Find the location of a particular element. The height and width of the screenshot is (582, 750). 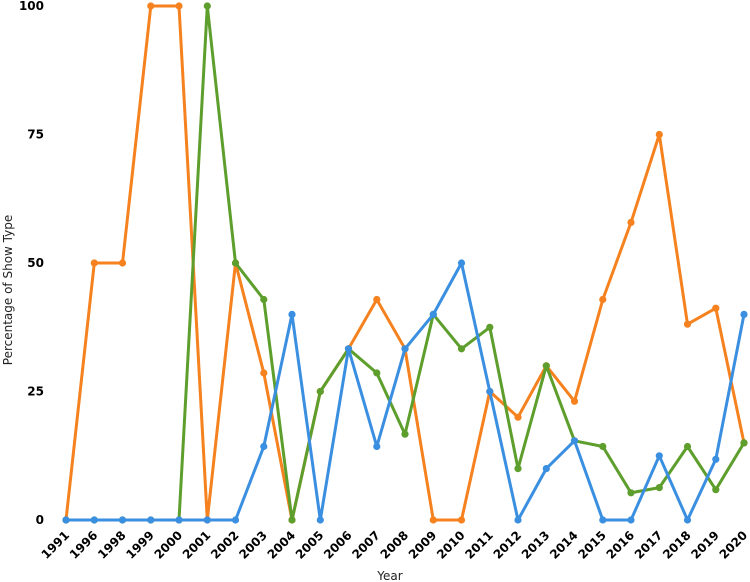

x-tick-label: 2006 is located at coordinates (338, 545).